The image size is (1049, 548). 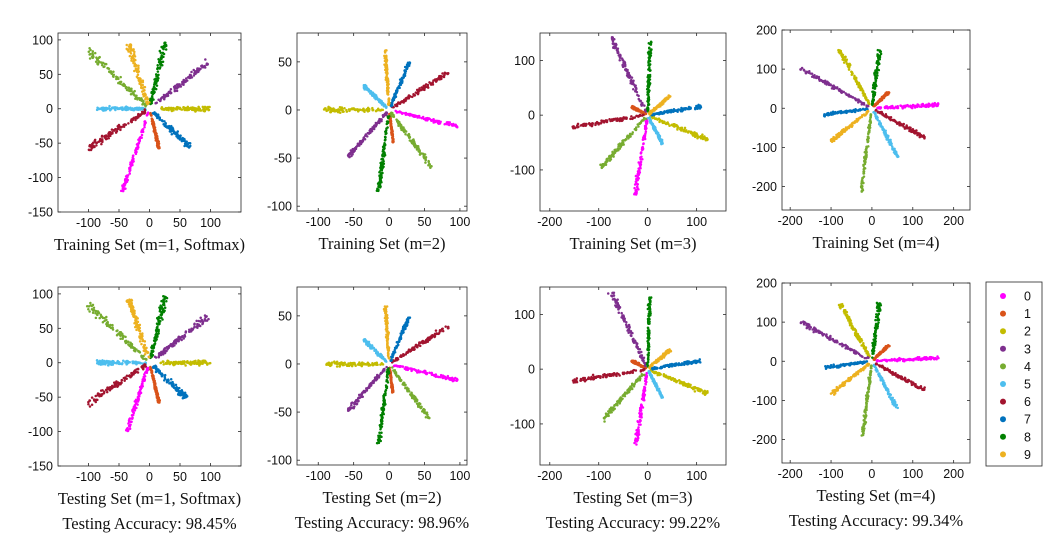 I want to click on class-0-cluster, so click(x=641, y=156).